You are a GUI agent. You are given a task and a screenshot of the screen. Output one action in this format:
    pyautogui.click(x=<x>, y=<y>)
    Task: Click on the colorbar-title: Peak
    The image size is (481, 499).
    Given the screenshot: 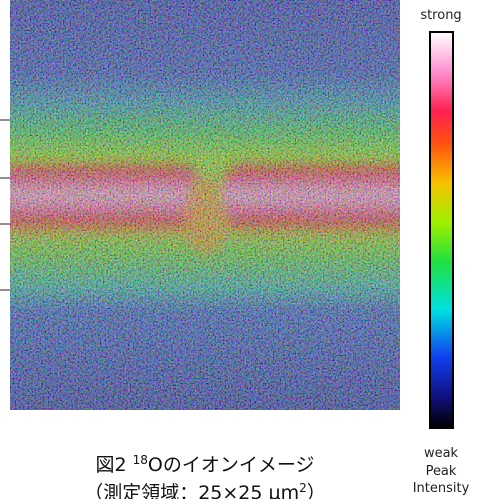 What is the action you would take?
    pyautogui.click(x=441, y=471)
    